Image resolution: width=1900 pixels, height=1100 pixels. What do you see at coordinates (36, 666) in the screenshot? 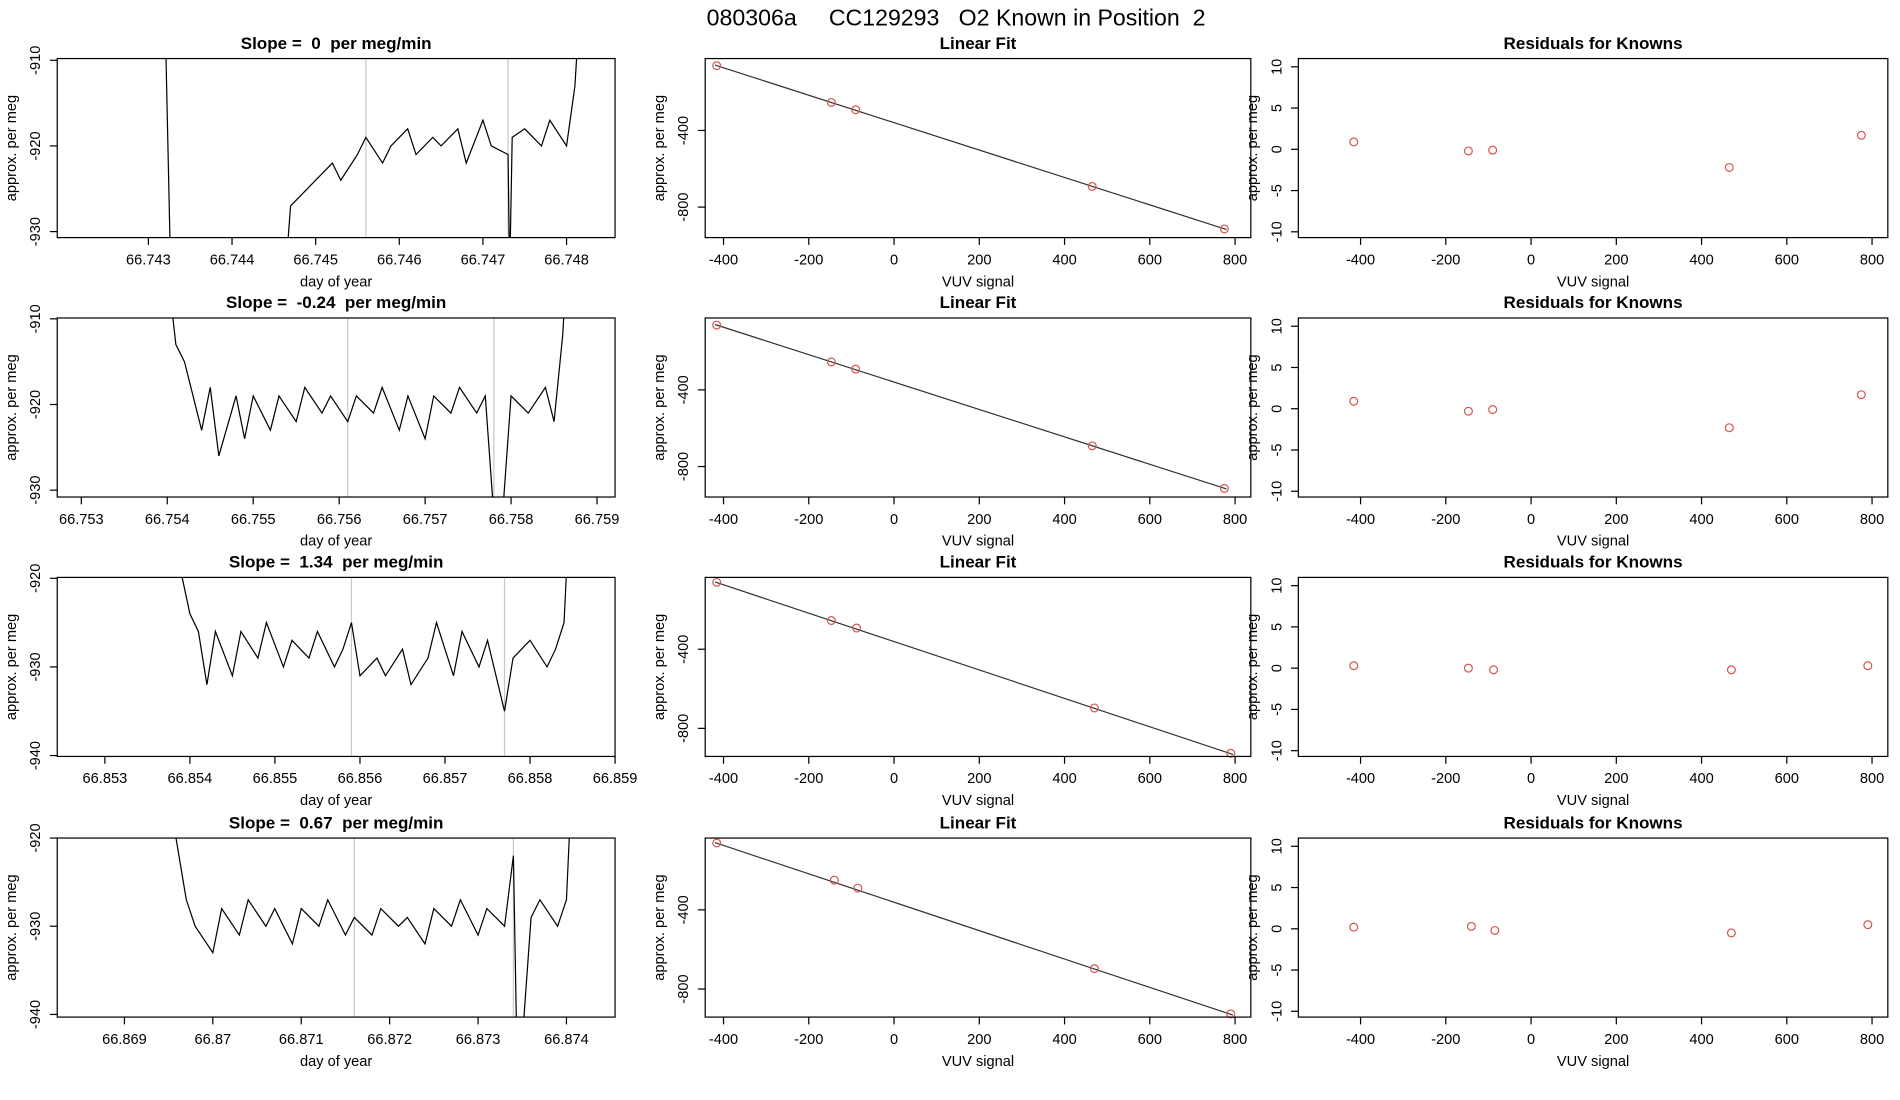
I see `y-tick-label: -930` at bounding box center [36, 666].